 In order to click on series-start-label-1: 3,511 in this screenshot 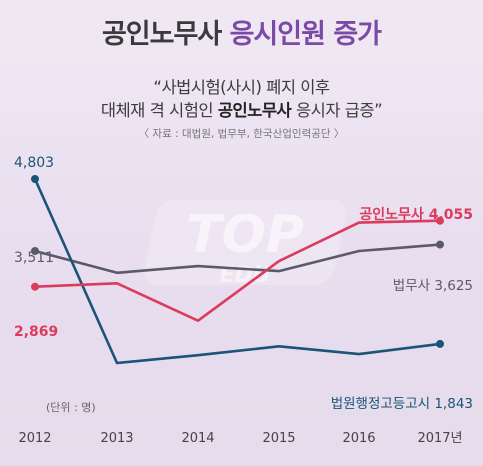, I will do `click(34, 258)`.